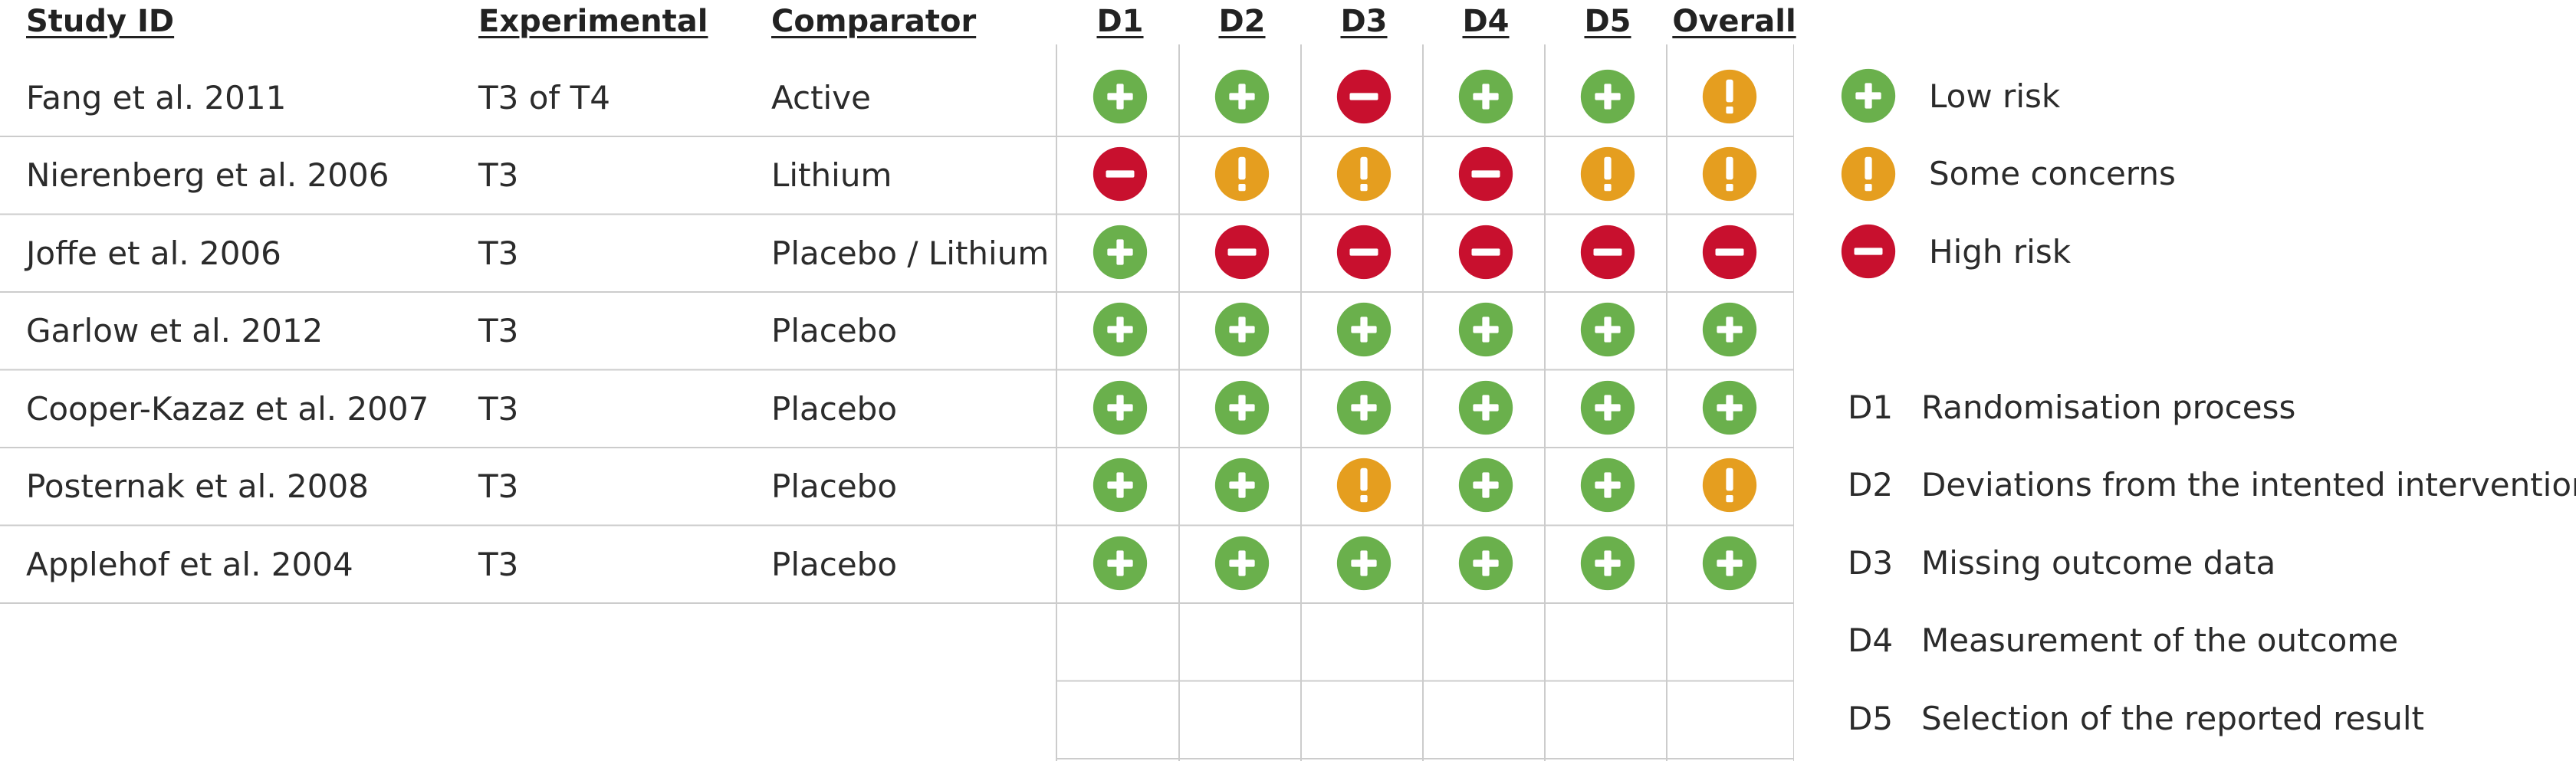 This screenshot has height=761, width=2576. What do you see at coordinates (1995, 96) in the screenshot?
I see `legend-label: Low risk` at bounding box center [1995, 96].